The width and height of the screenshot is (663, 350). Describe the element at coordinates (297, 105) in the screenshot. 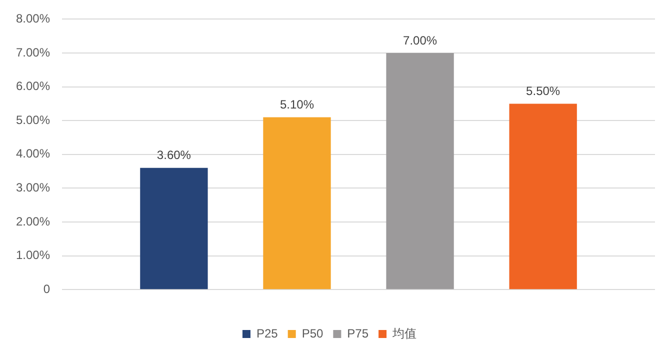

I see `data-label: 5.10%` at that location.